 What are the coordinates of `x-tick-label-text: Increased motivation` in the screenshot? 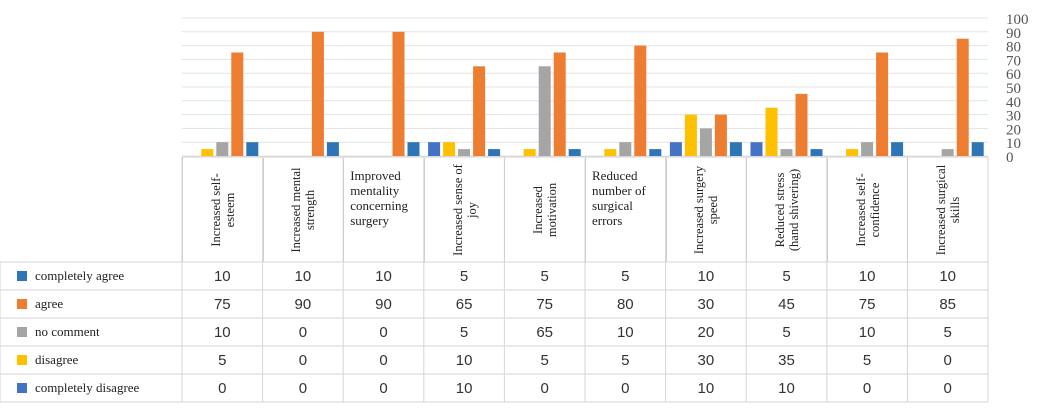 It's located at (545, 210).